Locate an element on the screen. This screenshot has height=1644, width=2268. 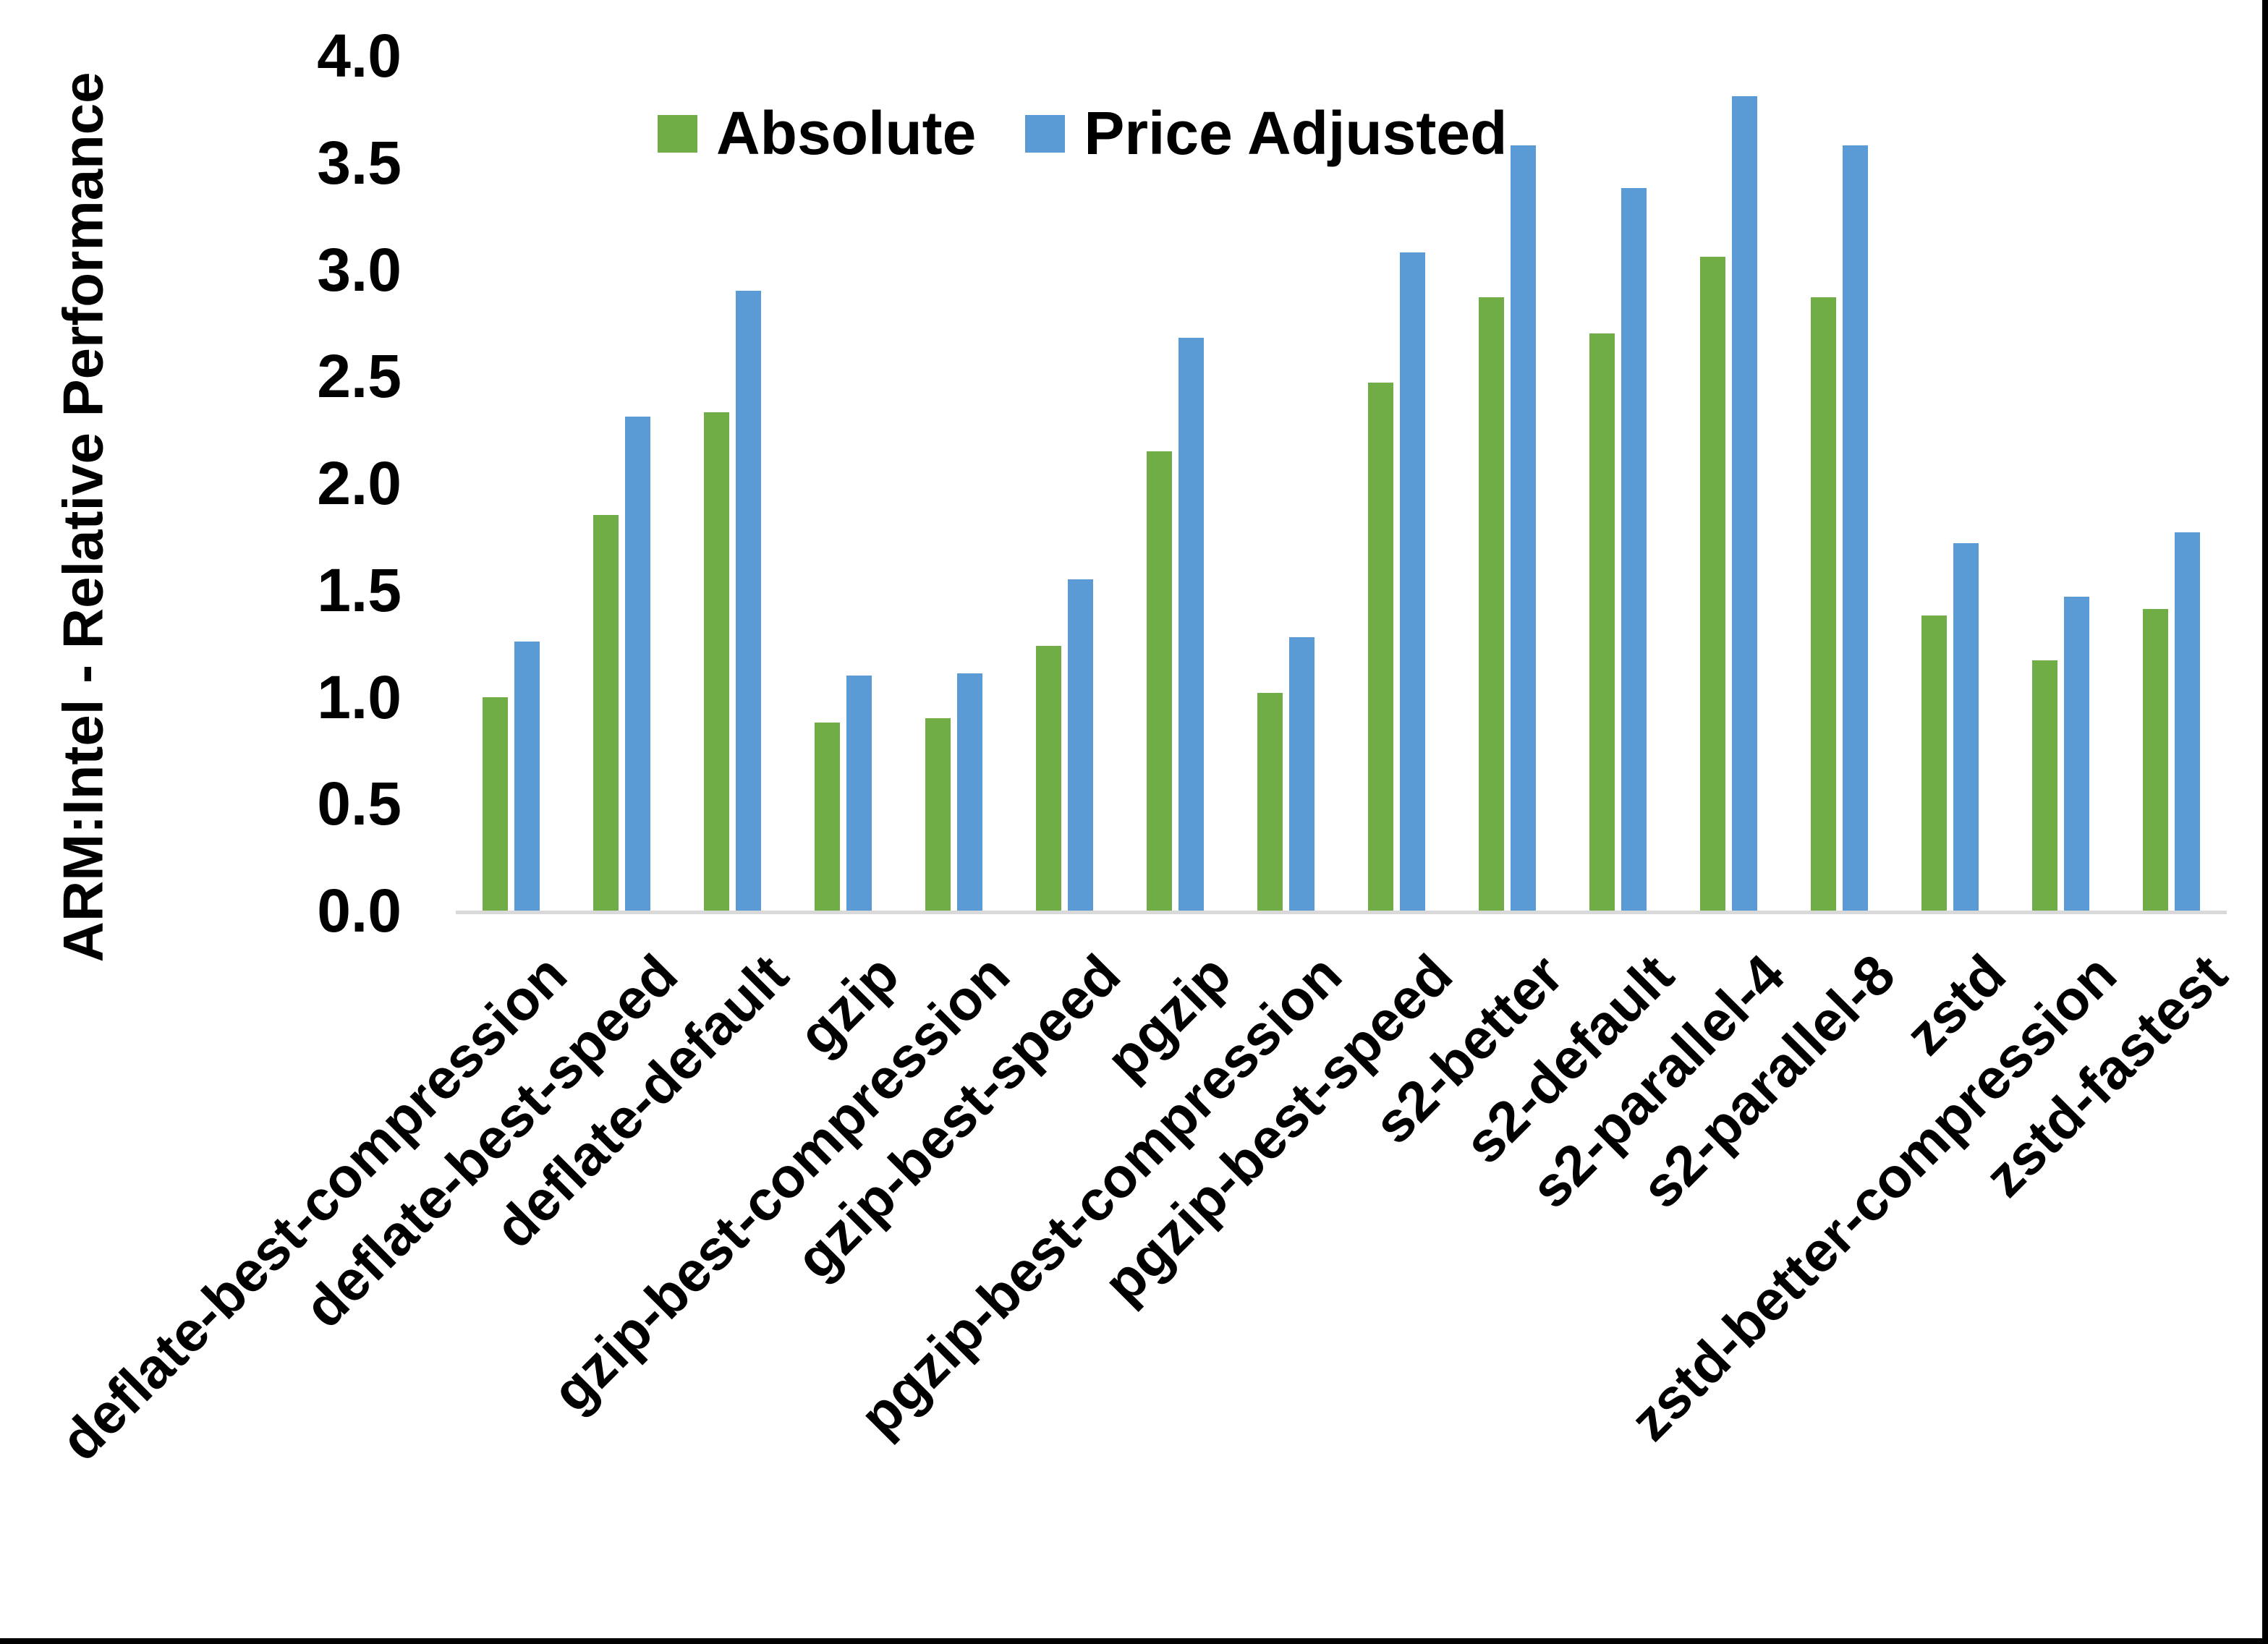
bar-price-adjusted-gzip-best-compression is located at coordinates (970, 792).